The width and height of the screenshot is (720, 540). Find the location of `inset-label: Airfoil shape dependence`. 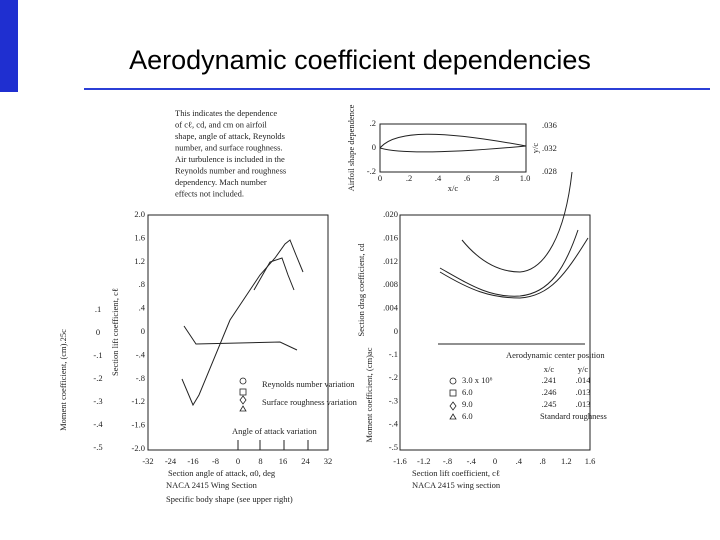

inset-label: Airfoil shape dependence is located at coordinates (351, 147).